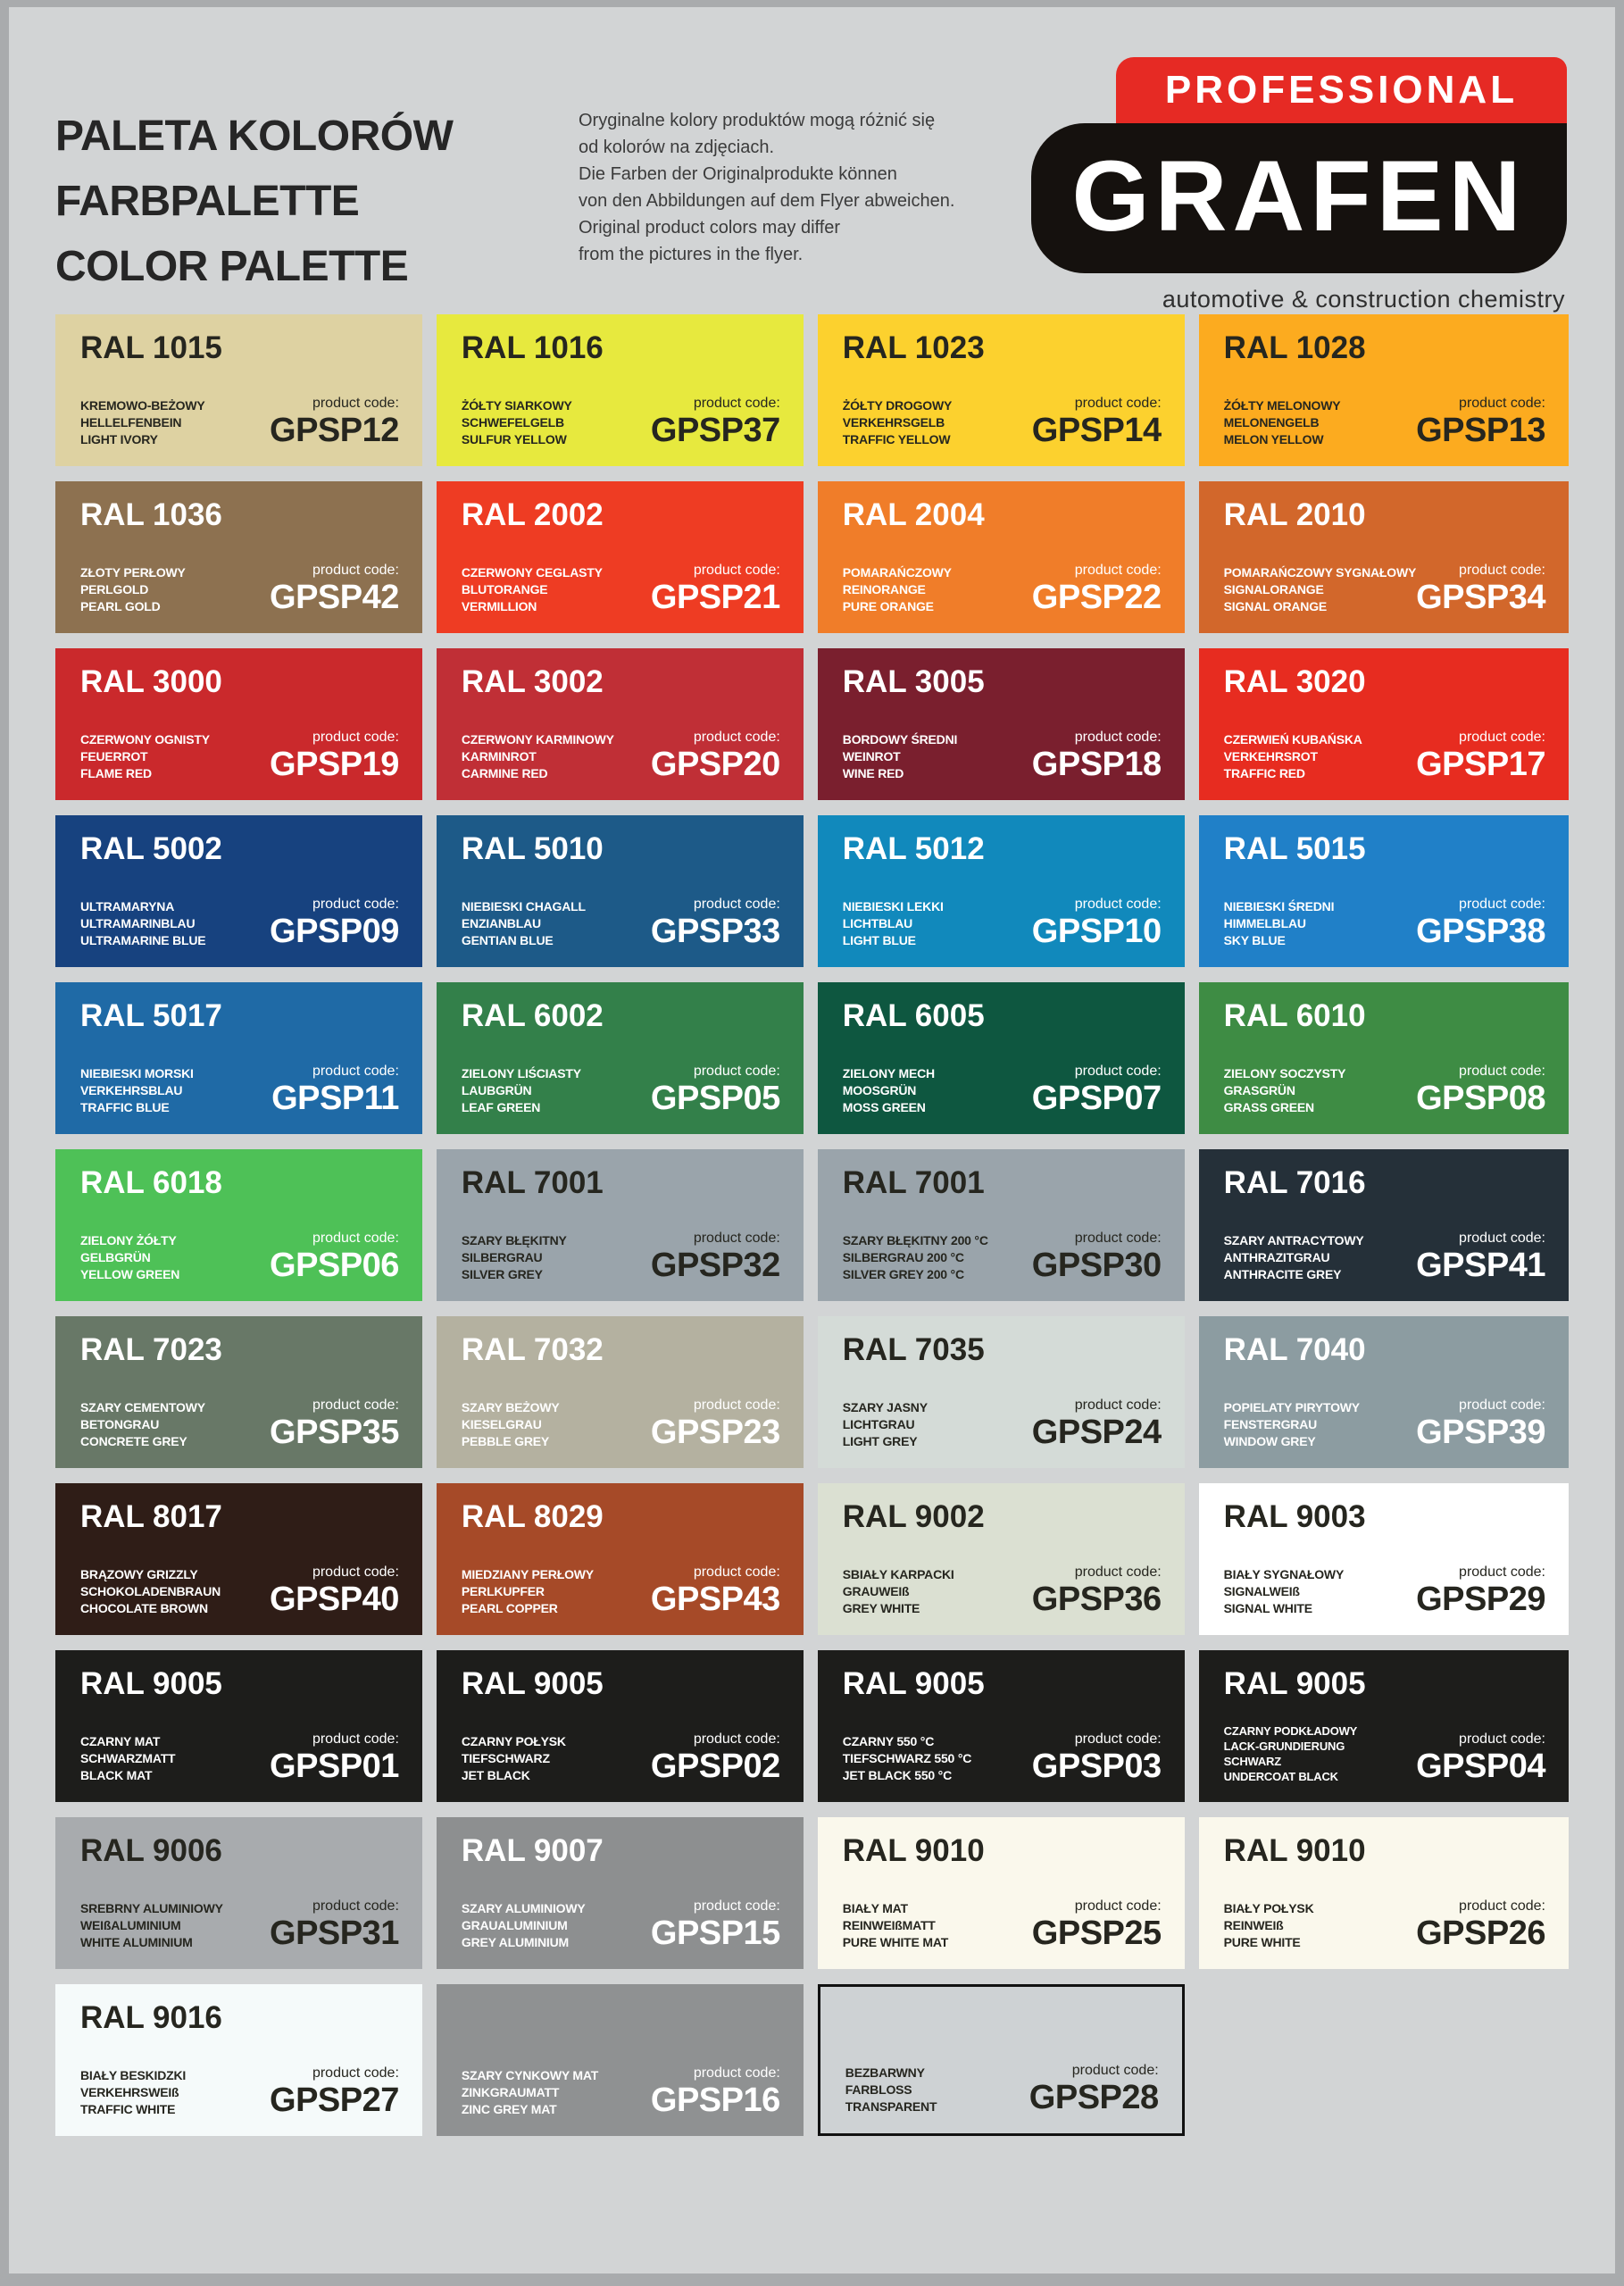 This screenshot has height=2286, width=1624. I want to click on color-name-line: VERKEHRSBLAU, so click(131, 1090).